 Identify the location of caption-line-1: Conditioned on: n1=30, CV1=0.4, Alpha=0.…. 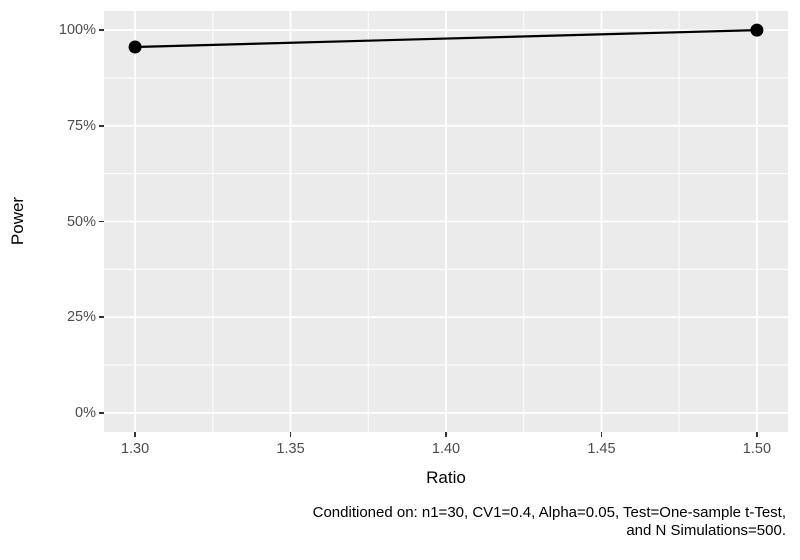
(549, 512).